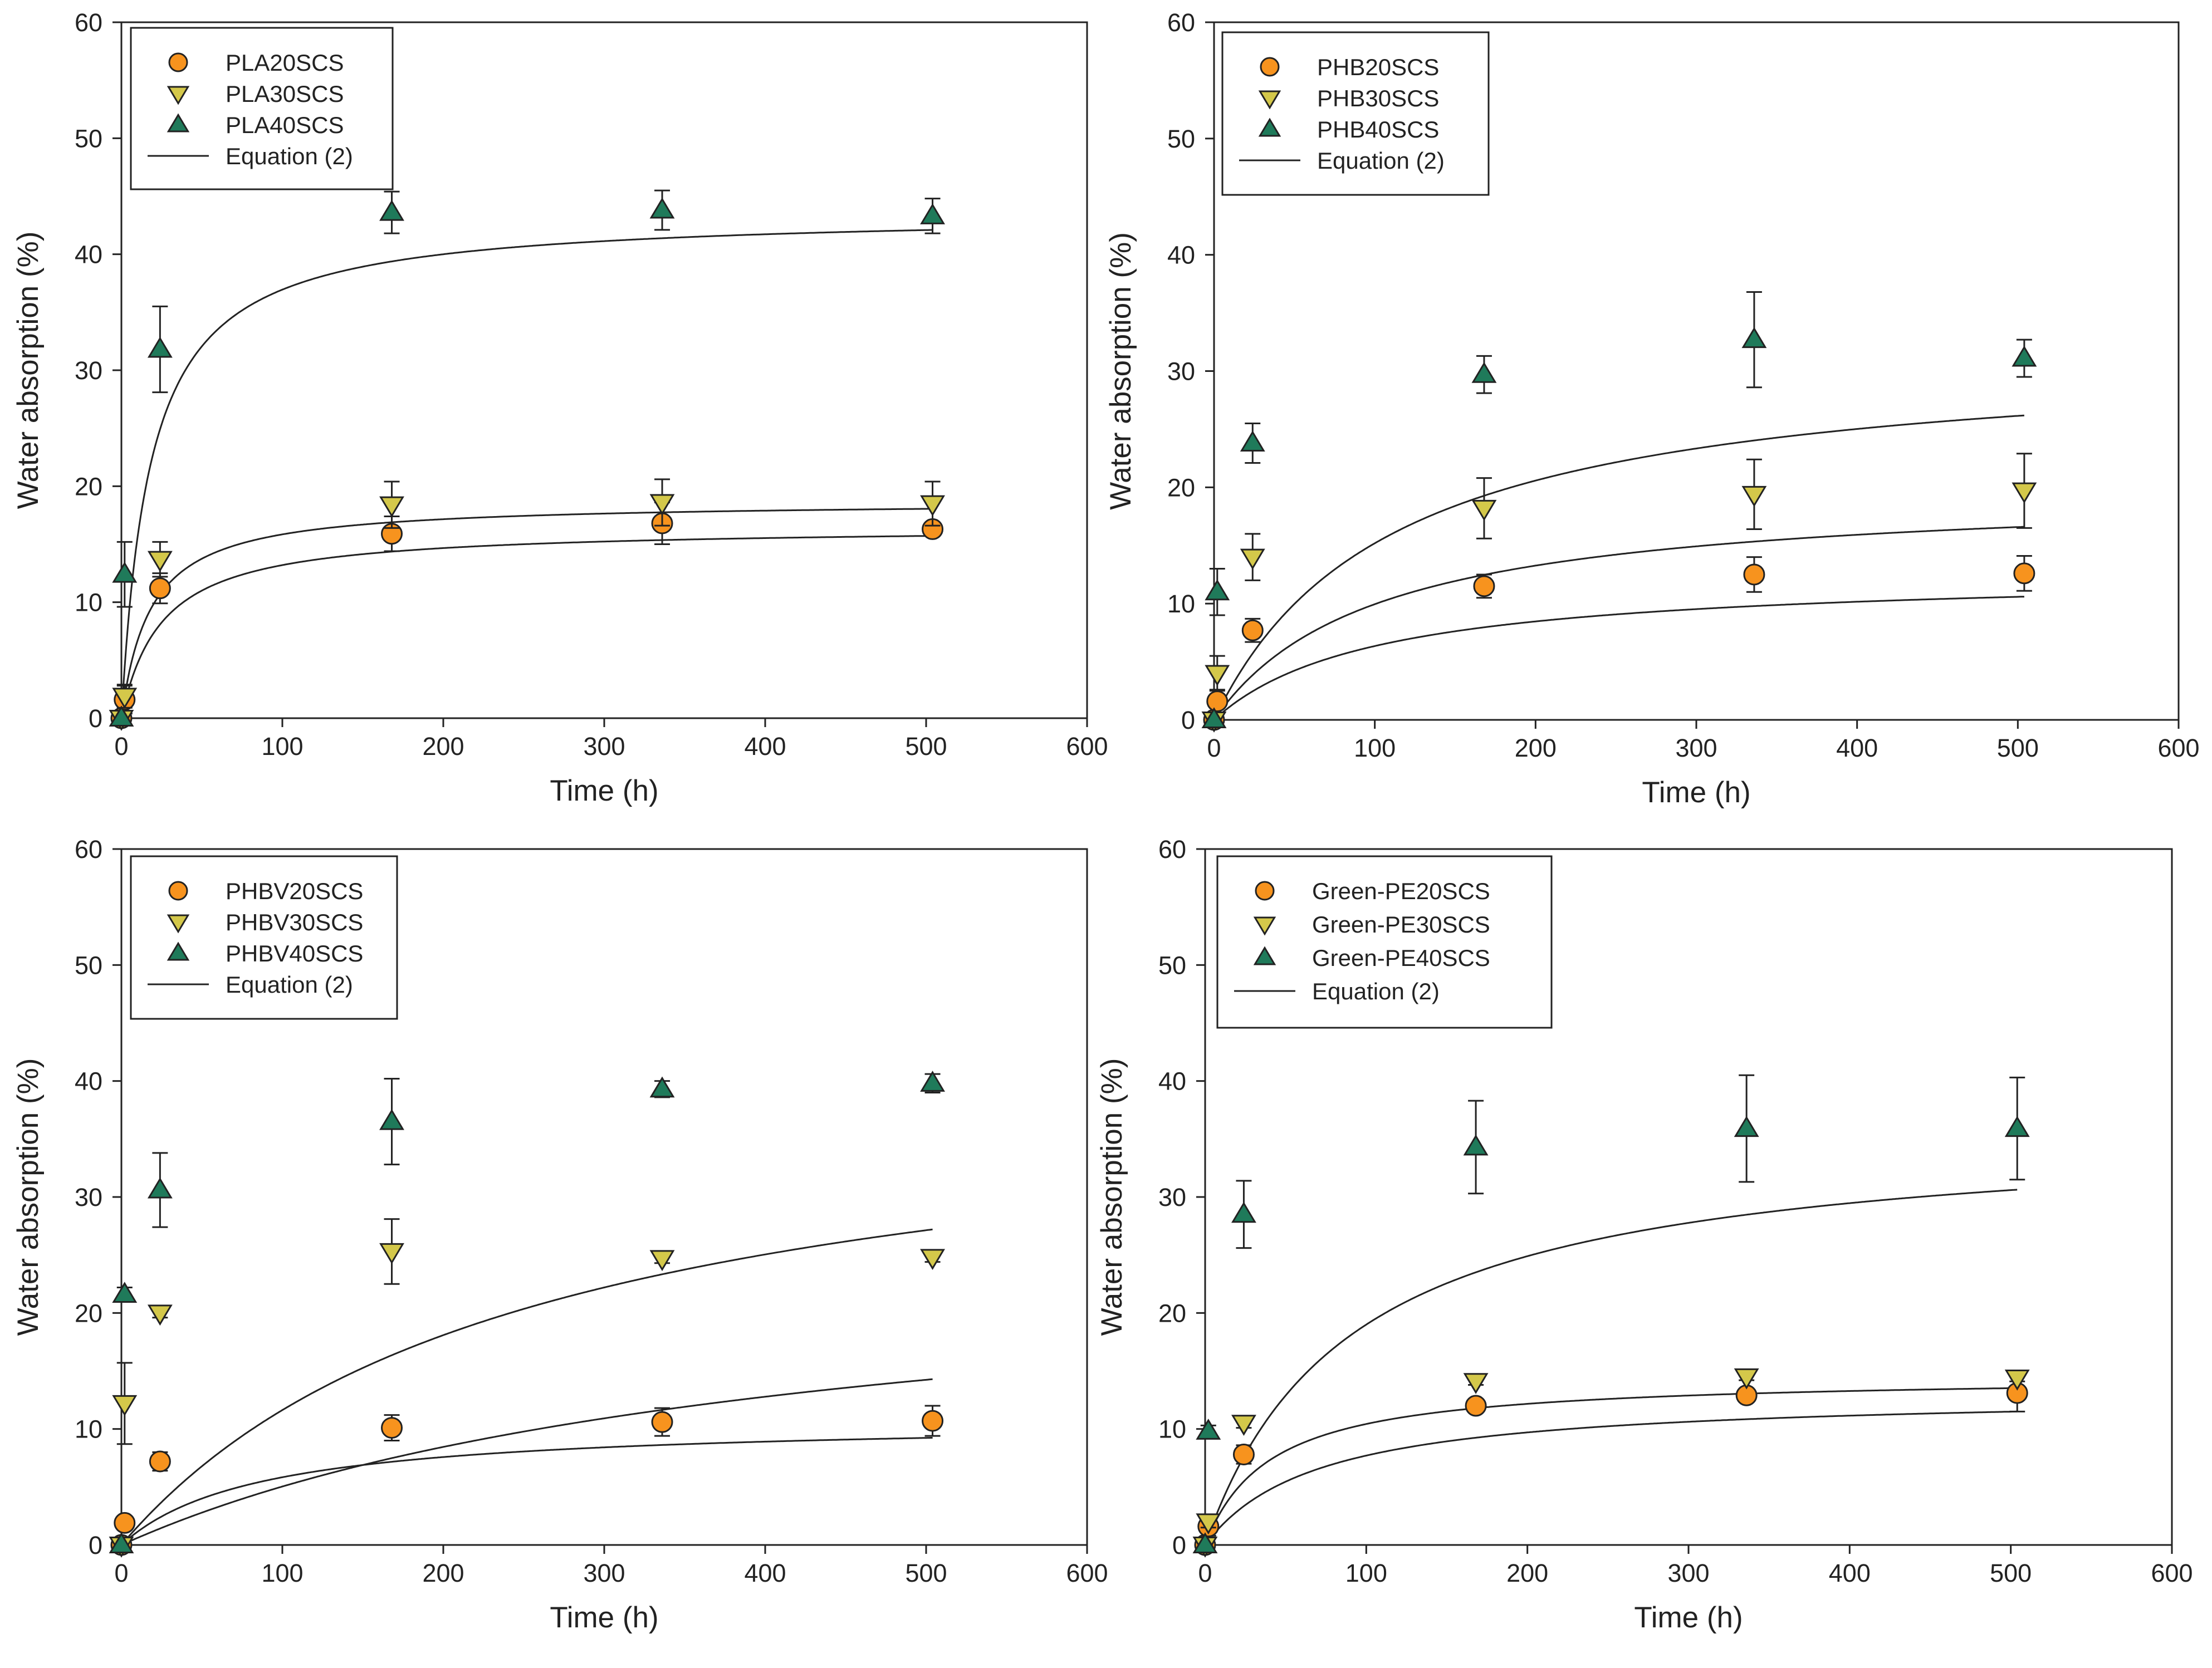 This screenshot has height=1668, width=2212. I want to click on series-PHBV20SCS, so click(527, 1480).